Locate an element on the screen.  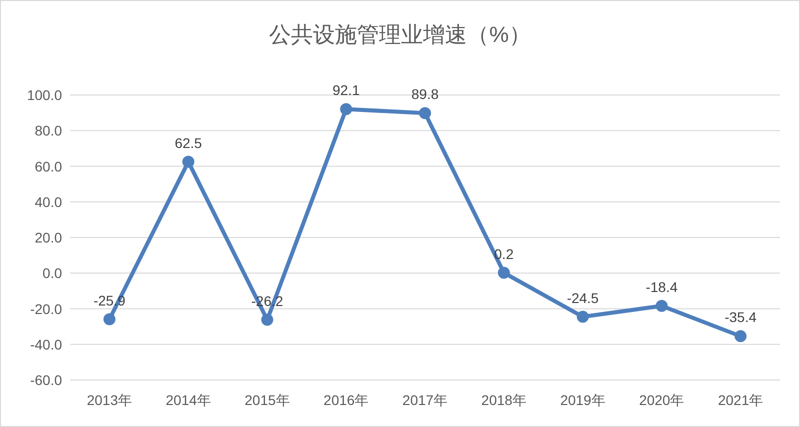
y-tick-label: -60.0 is located at coordinates (46, 380).